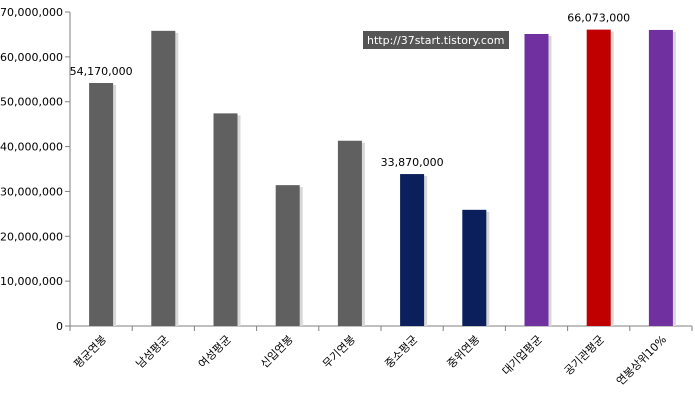 This screenshot has width=695, height=414. I want to click on data-label: 33,870,000, so click(412, 162).